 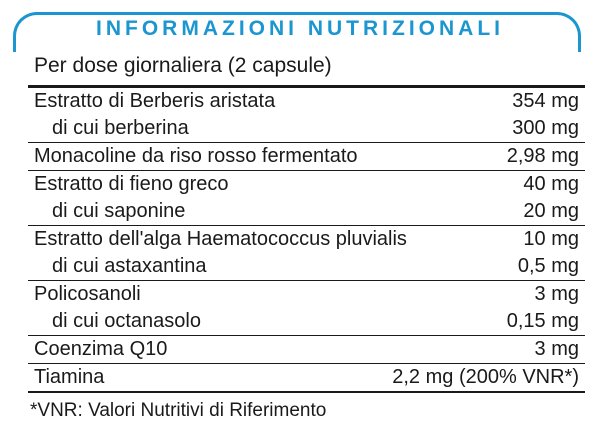 What do you see at coordinates (548, 266) in the screenshot?
I see `nutrient-value: 0,5 mg` at bounding box center [548, 266].